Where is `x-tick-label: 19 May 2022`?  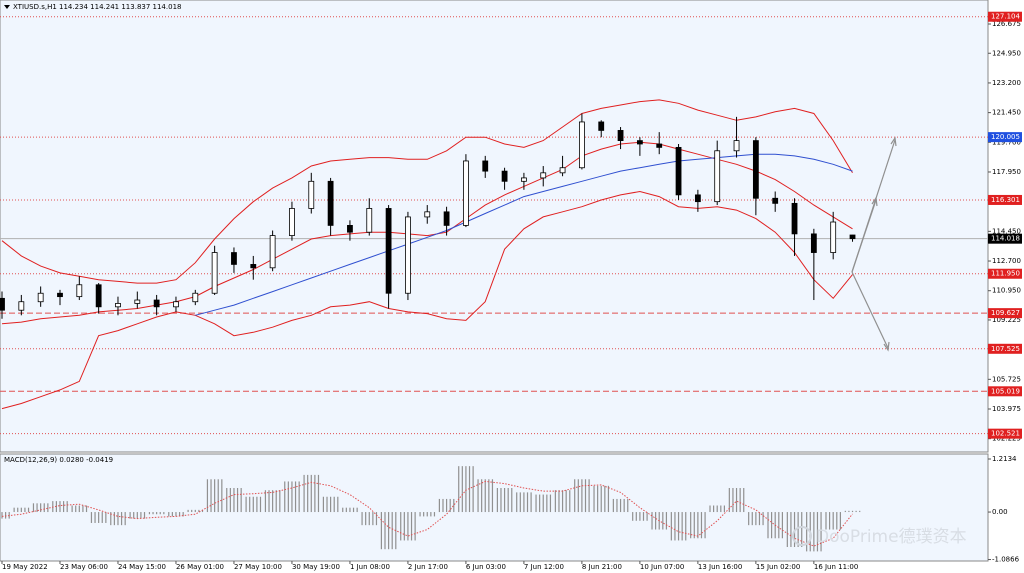 x-tick-label: 19 May 2022 is located at coordinates (25, 567).